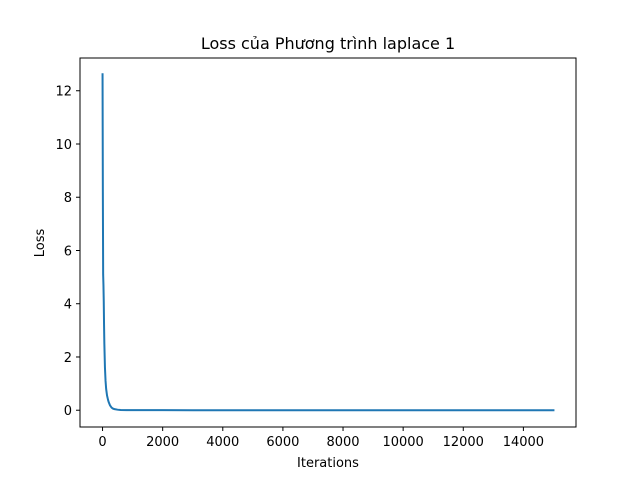 The image size is (640, 480). I want to click on x-tick-label: 0, so click(102, 442).